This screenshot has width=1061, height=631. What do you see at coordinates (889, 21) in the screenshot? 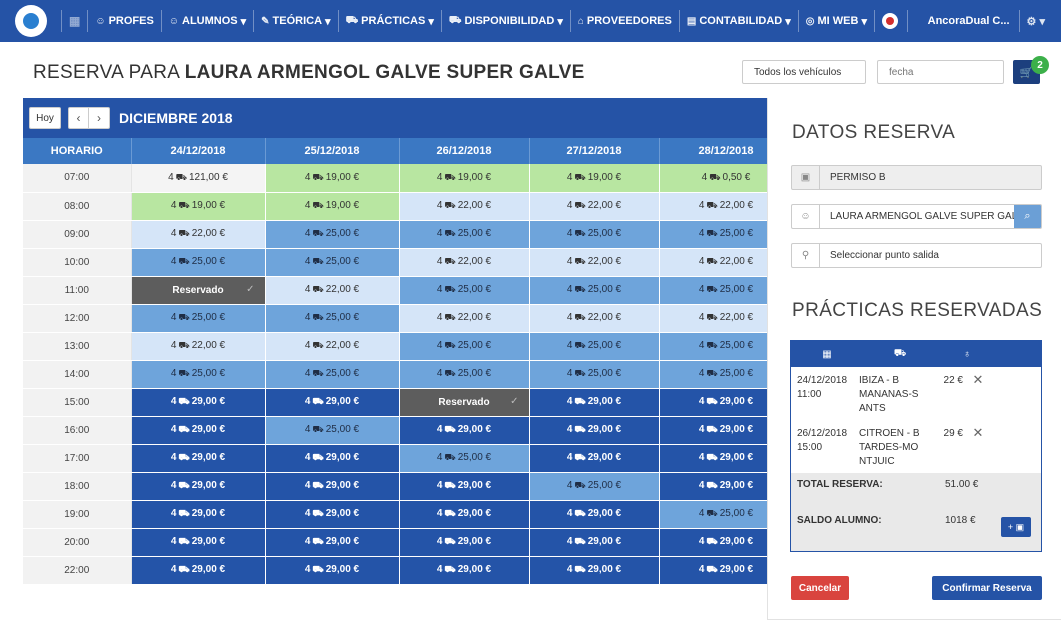
I see `language-flag-icon` at bounding box center [889, 21].